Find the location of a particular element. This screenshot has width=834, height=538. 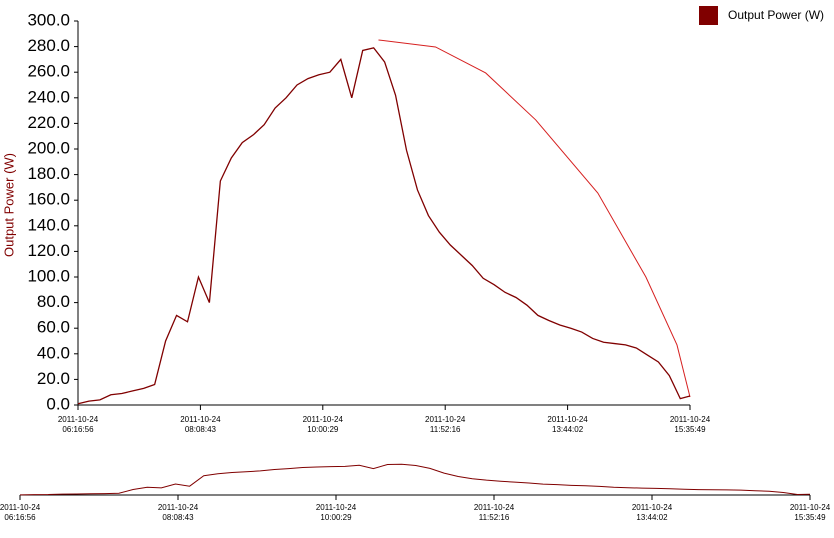

x-tick-label: 2011-10-24 13:44:02 is located at coordinates (567, 424).